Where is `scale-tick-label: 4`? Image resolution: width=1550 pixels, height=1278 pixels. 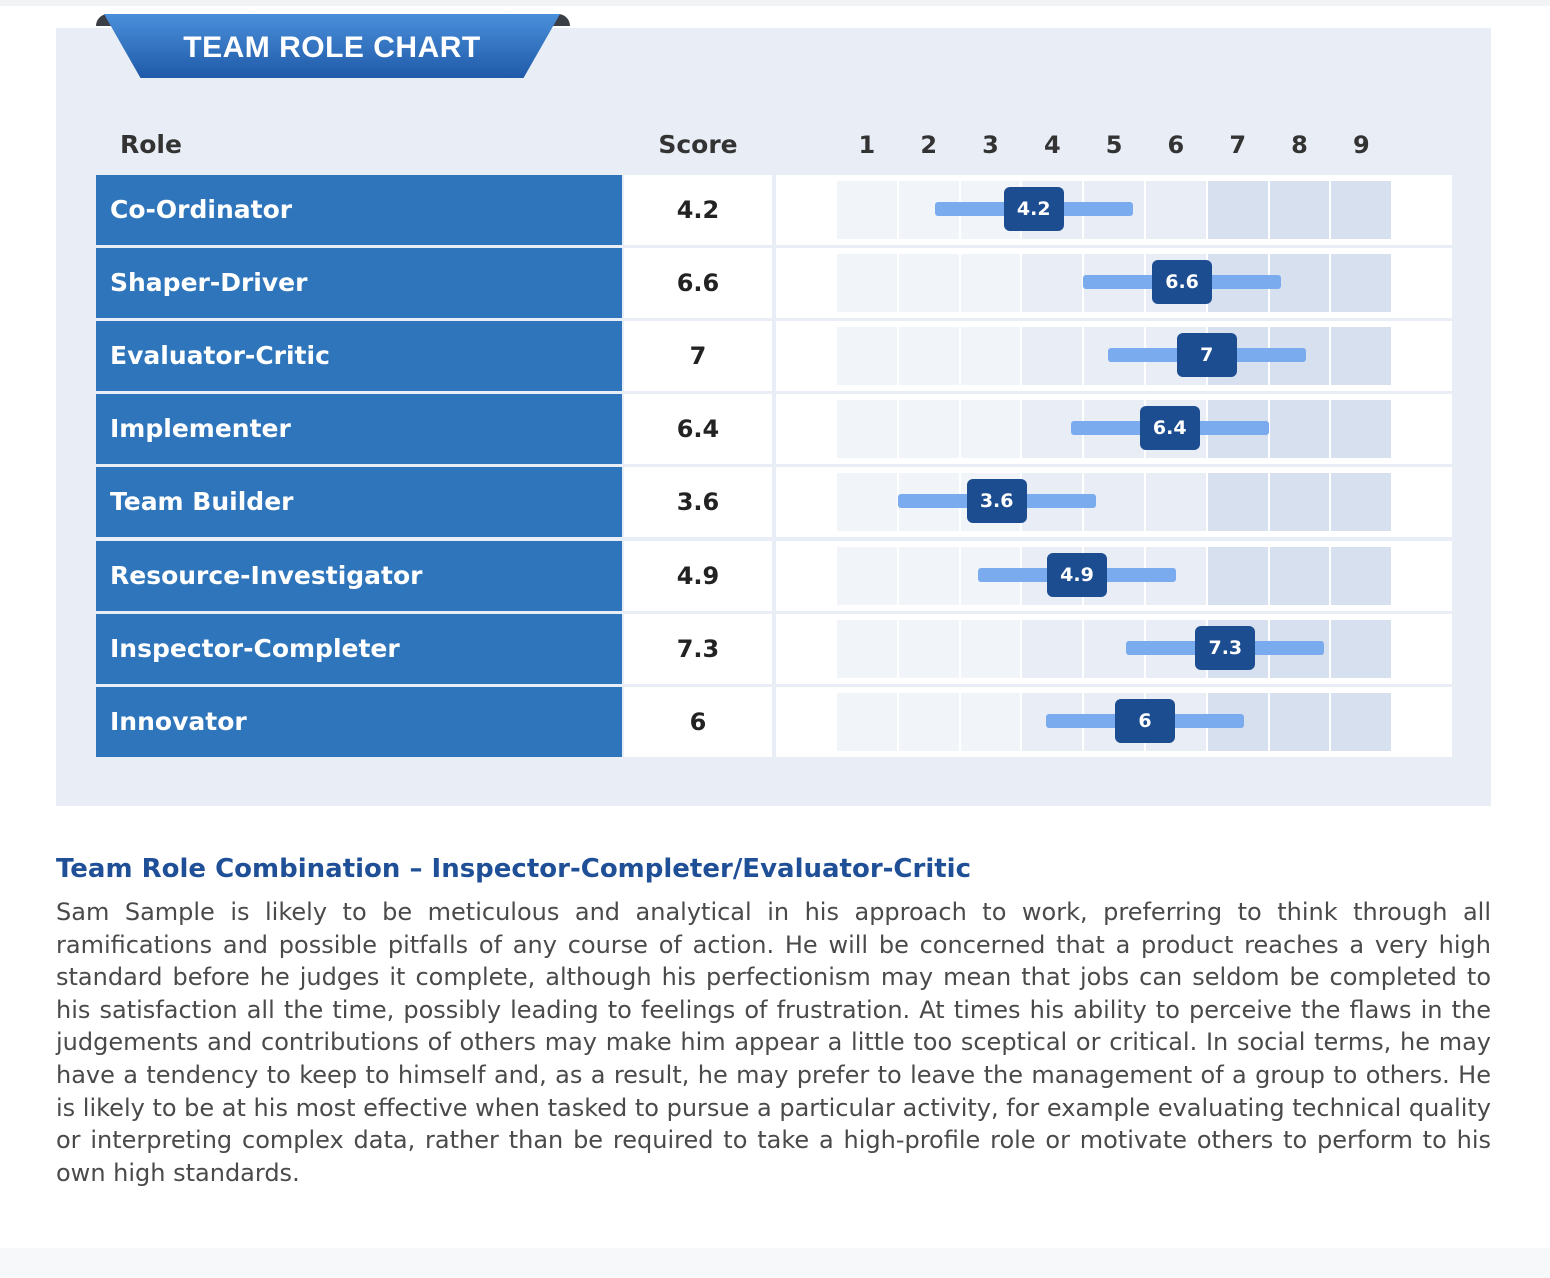
scale-tick-label: 4 is located at coordinates (1052, 145).